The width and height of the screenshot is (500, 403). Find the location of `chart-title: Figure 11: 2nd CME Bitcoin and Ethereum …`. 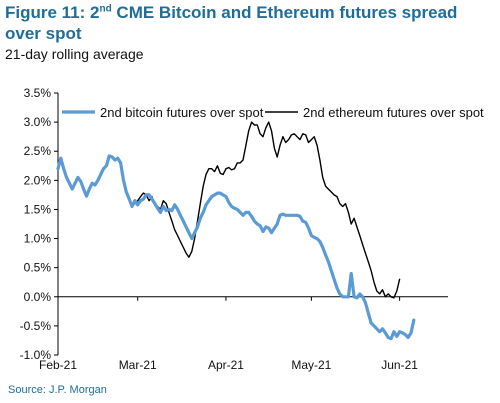

chart-title: Figure 11: 2nd CME Bitcoin and Ethereum … is located at coordinates (250, 23).